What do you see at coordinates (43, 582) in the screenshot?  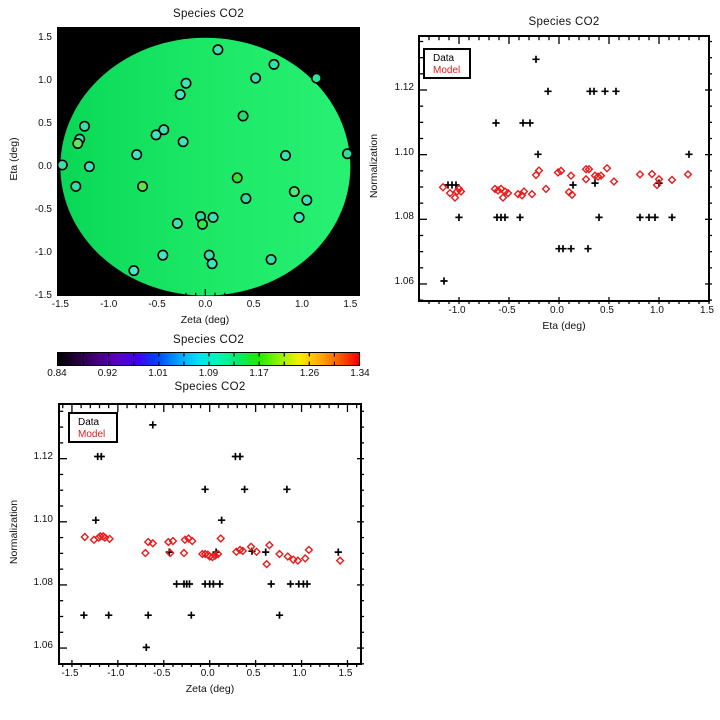 I see `norm-vs-zeta-y-tick-label: 1.08` at bounding box center [43, 582].